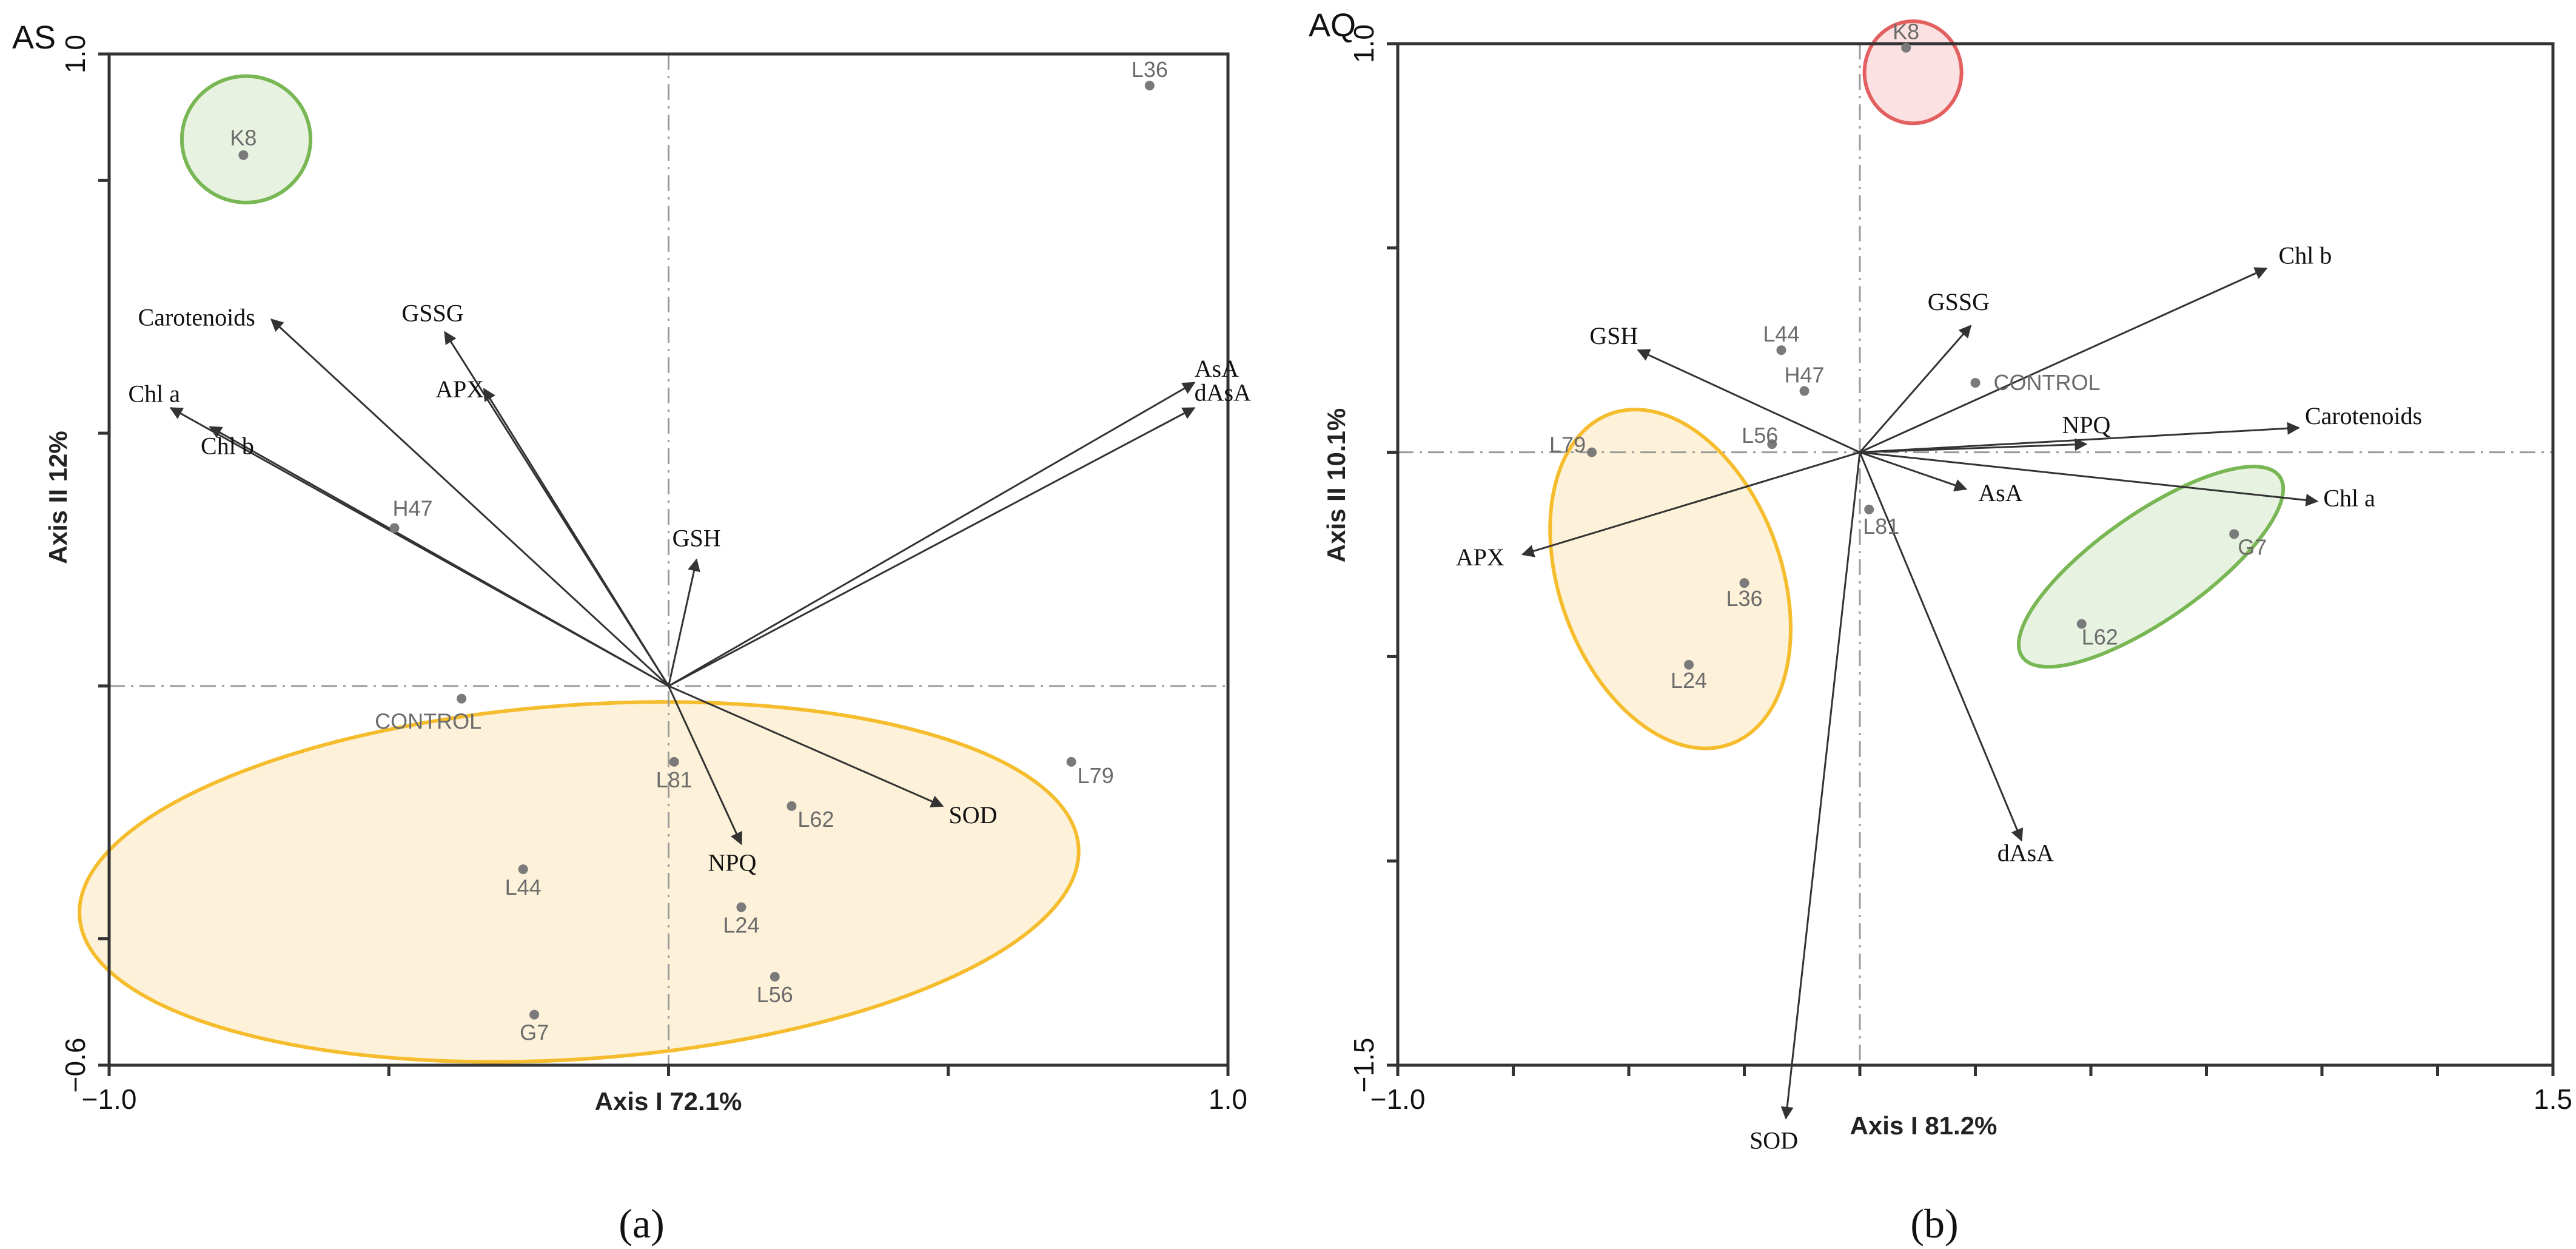 Image resolution: width=2576 pixels, height=1249 pixels. Describe the element at coordinates (1913, 471) in the screenshot. I see `panel-b-vector-asa` at that location.